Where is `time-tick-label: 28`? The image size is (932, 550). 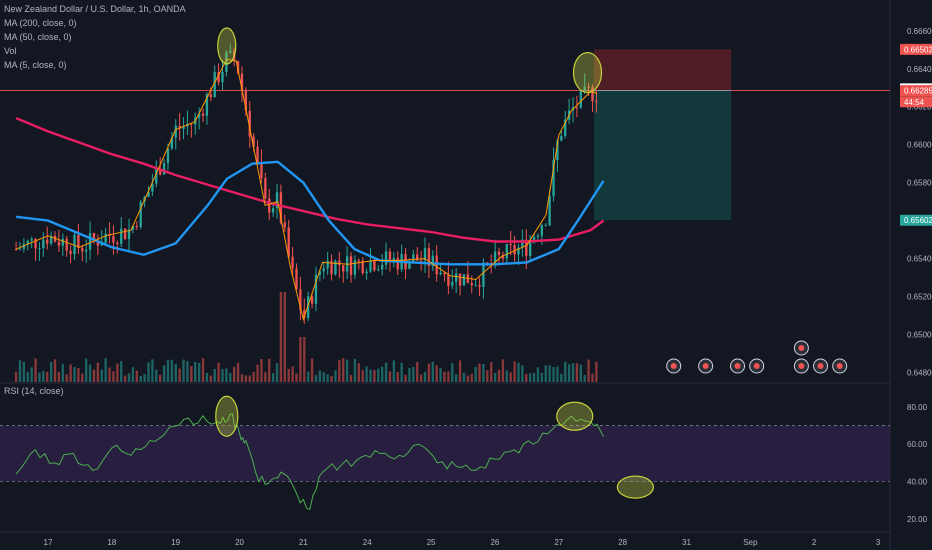 time-tick-label: 28 is located at coordinates (622, 542).